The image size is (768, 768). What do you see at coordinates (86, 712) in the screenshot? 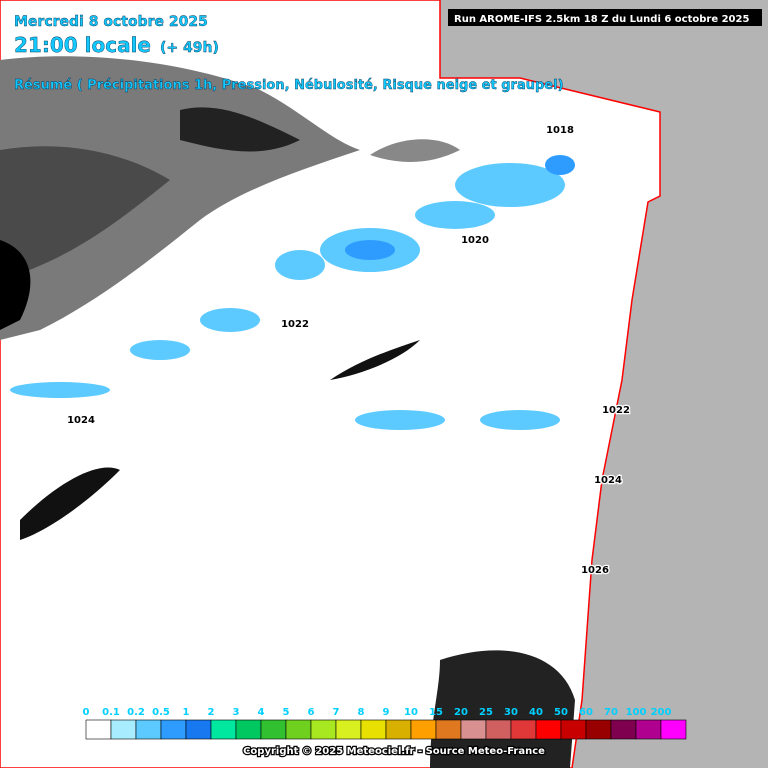
I see `legend-label: 0` at bounding box center [86, 712].